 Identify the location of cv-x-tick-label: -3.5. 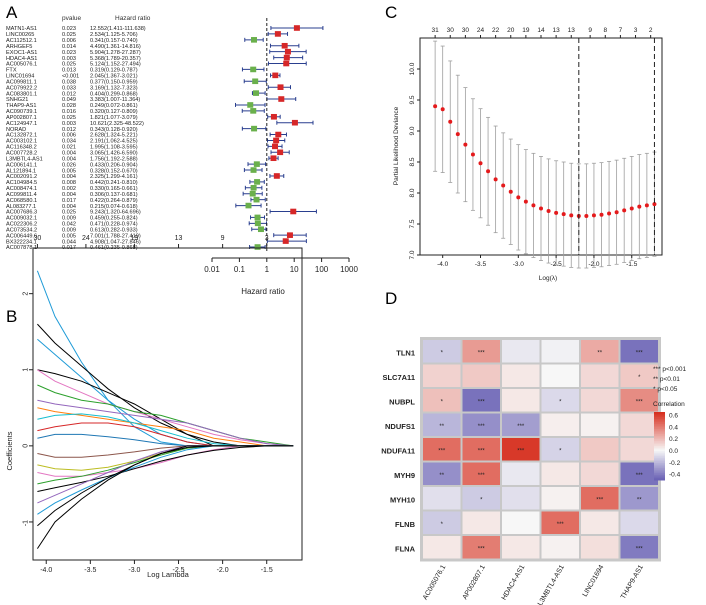
(481, 264).